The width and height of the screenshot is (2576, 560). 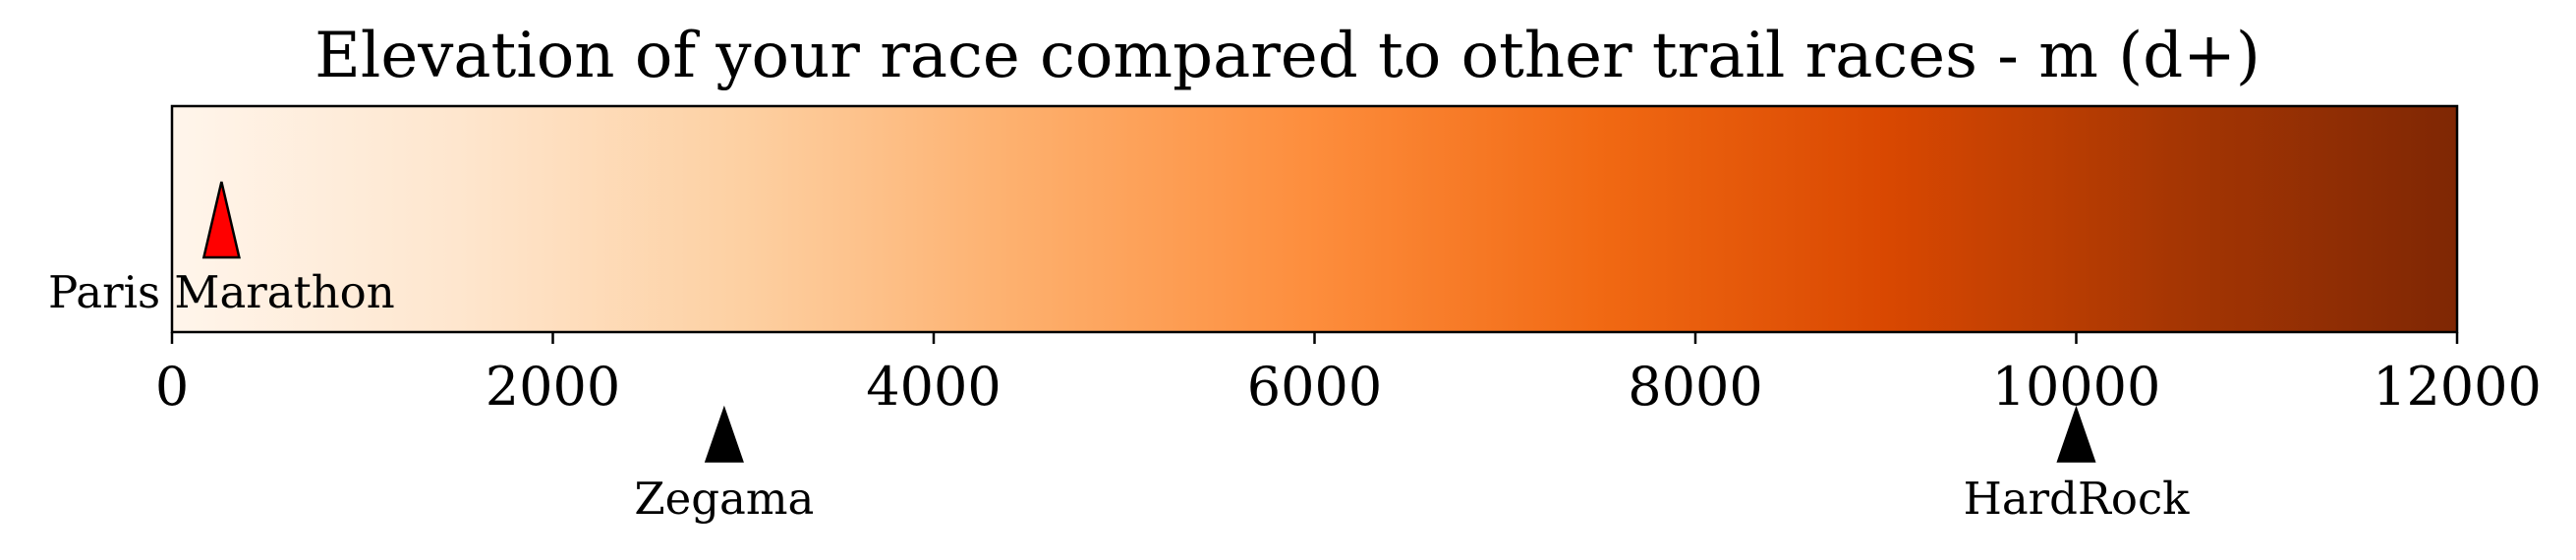 What do you see at coordinates (1314, 387) in the screenshot?
I see `x-tick-label: 6000` at bounding box center [1314, 387].